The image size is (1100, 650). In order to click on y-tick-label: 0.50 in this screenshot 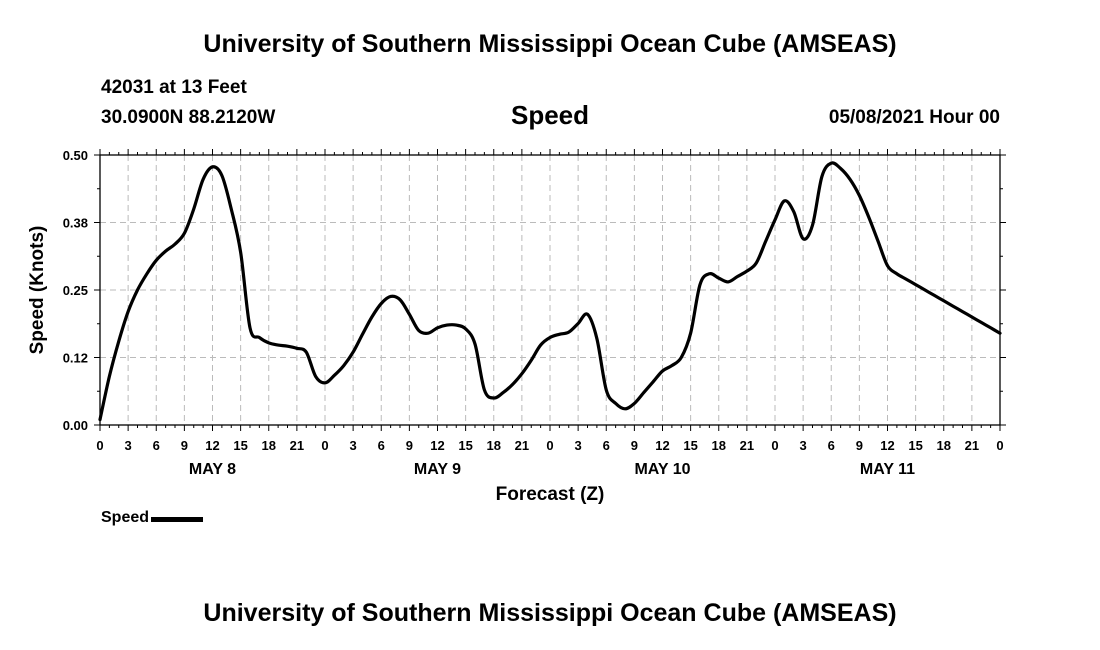, I will do `click(75, 155)`.